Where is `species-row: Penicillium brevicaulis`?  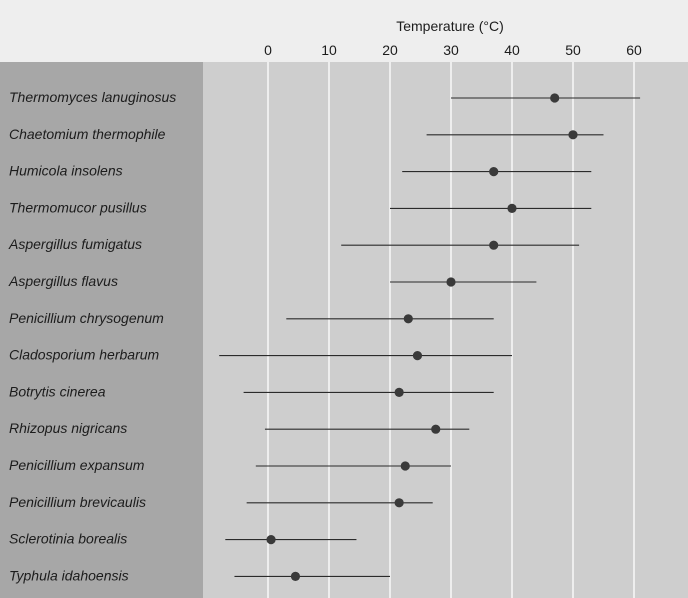 species-row: Penicillium brevicaulis is located at coordinates (221, 502).